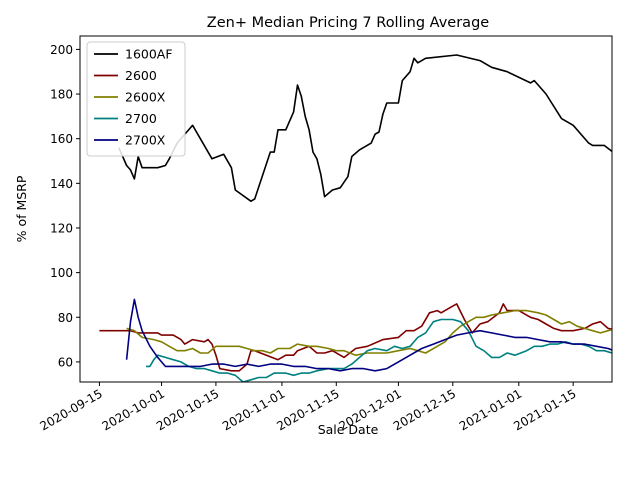  I want to click on legend-label: 2700, so click(141, 118).